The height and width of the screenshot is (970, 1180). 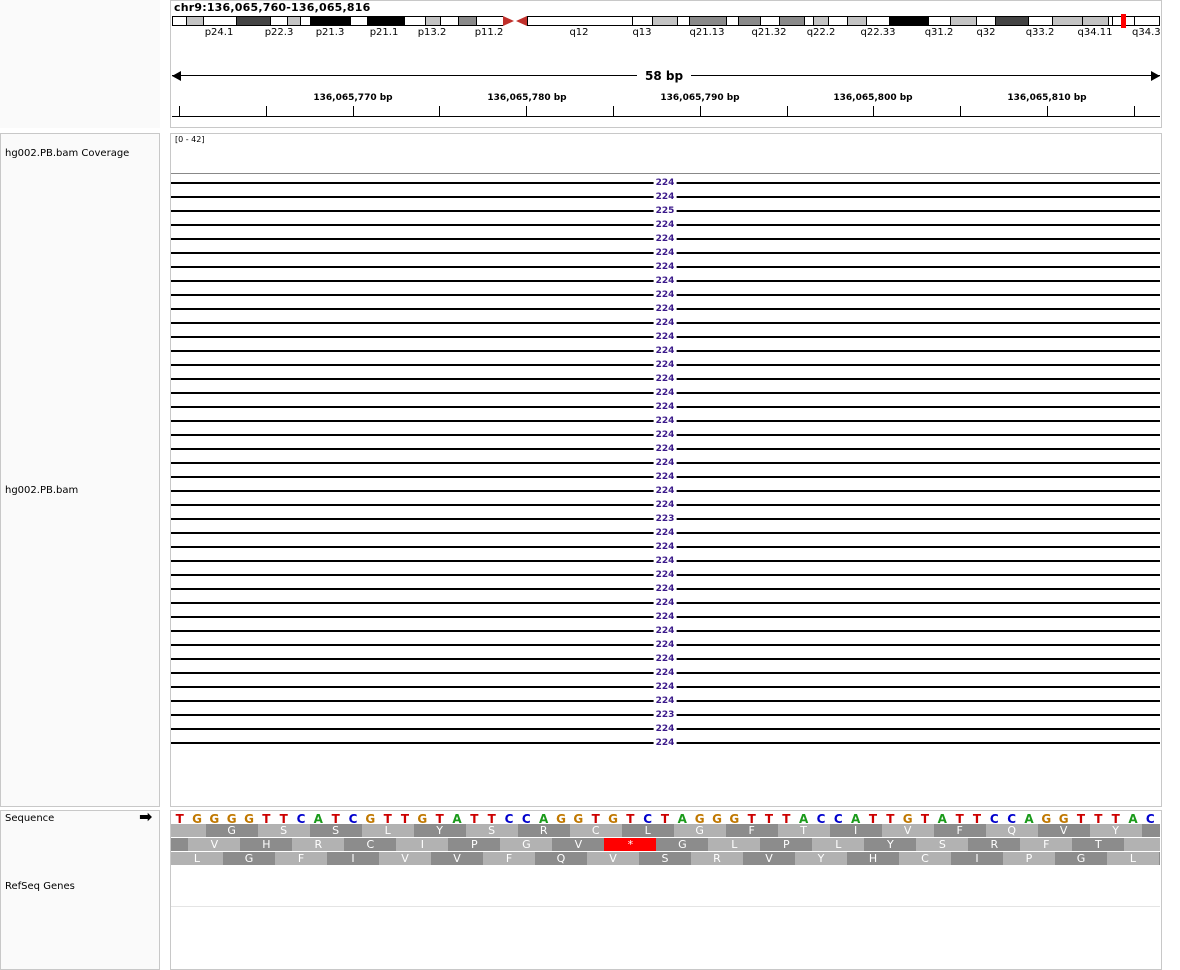 I want to click on ideogram-end, so click(x=1159, y=21).